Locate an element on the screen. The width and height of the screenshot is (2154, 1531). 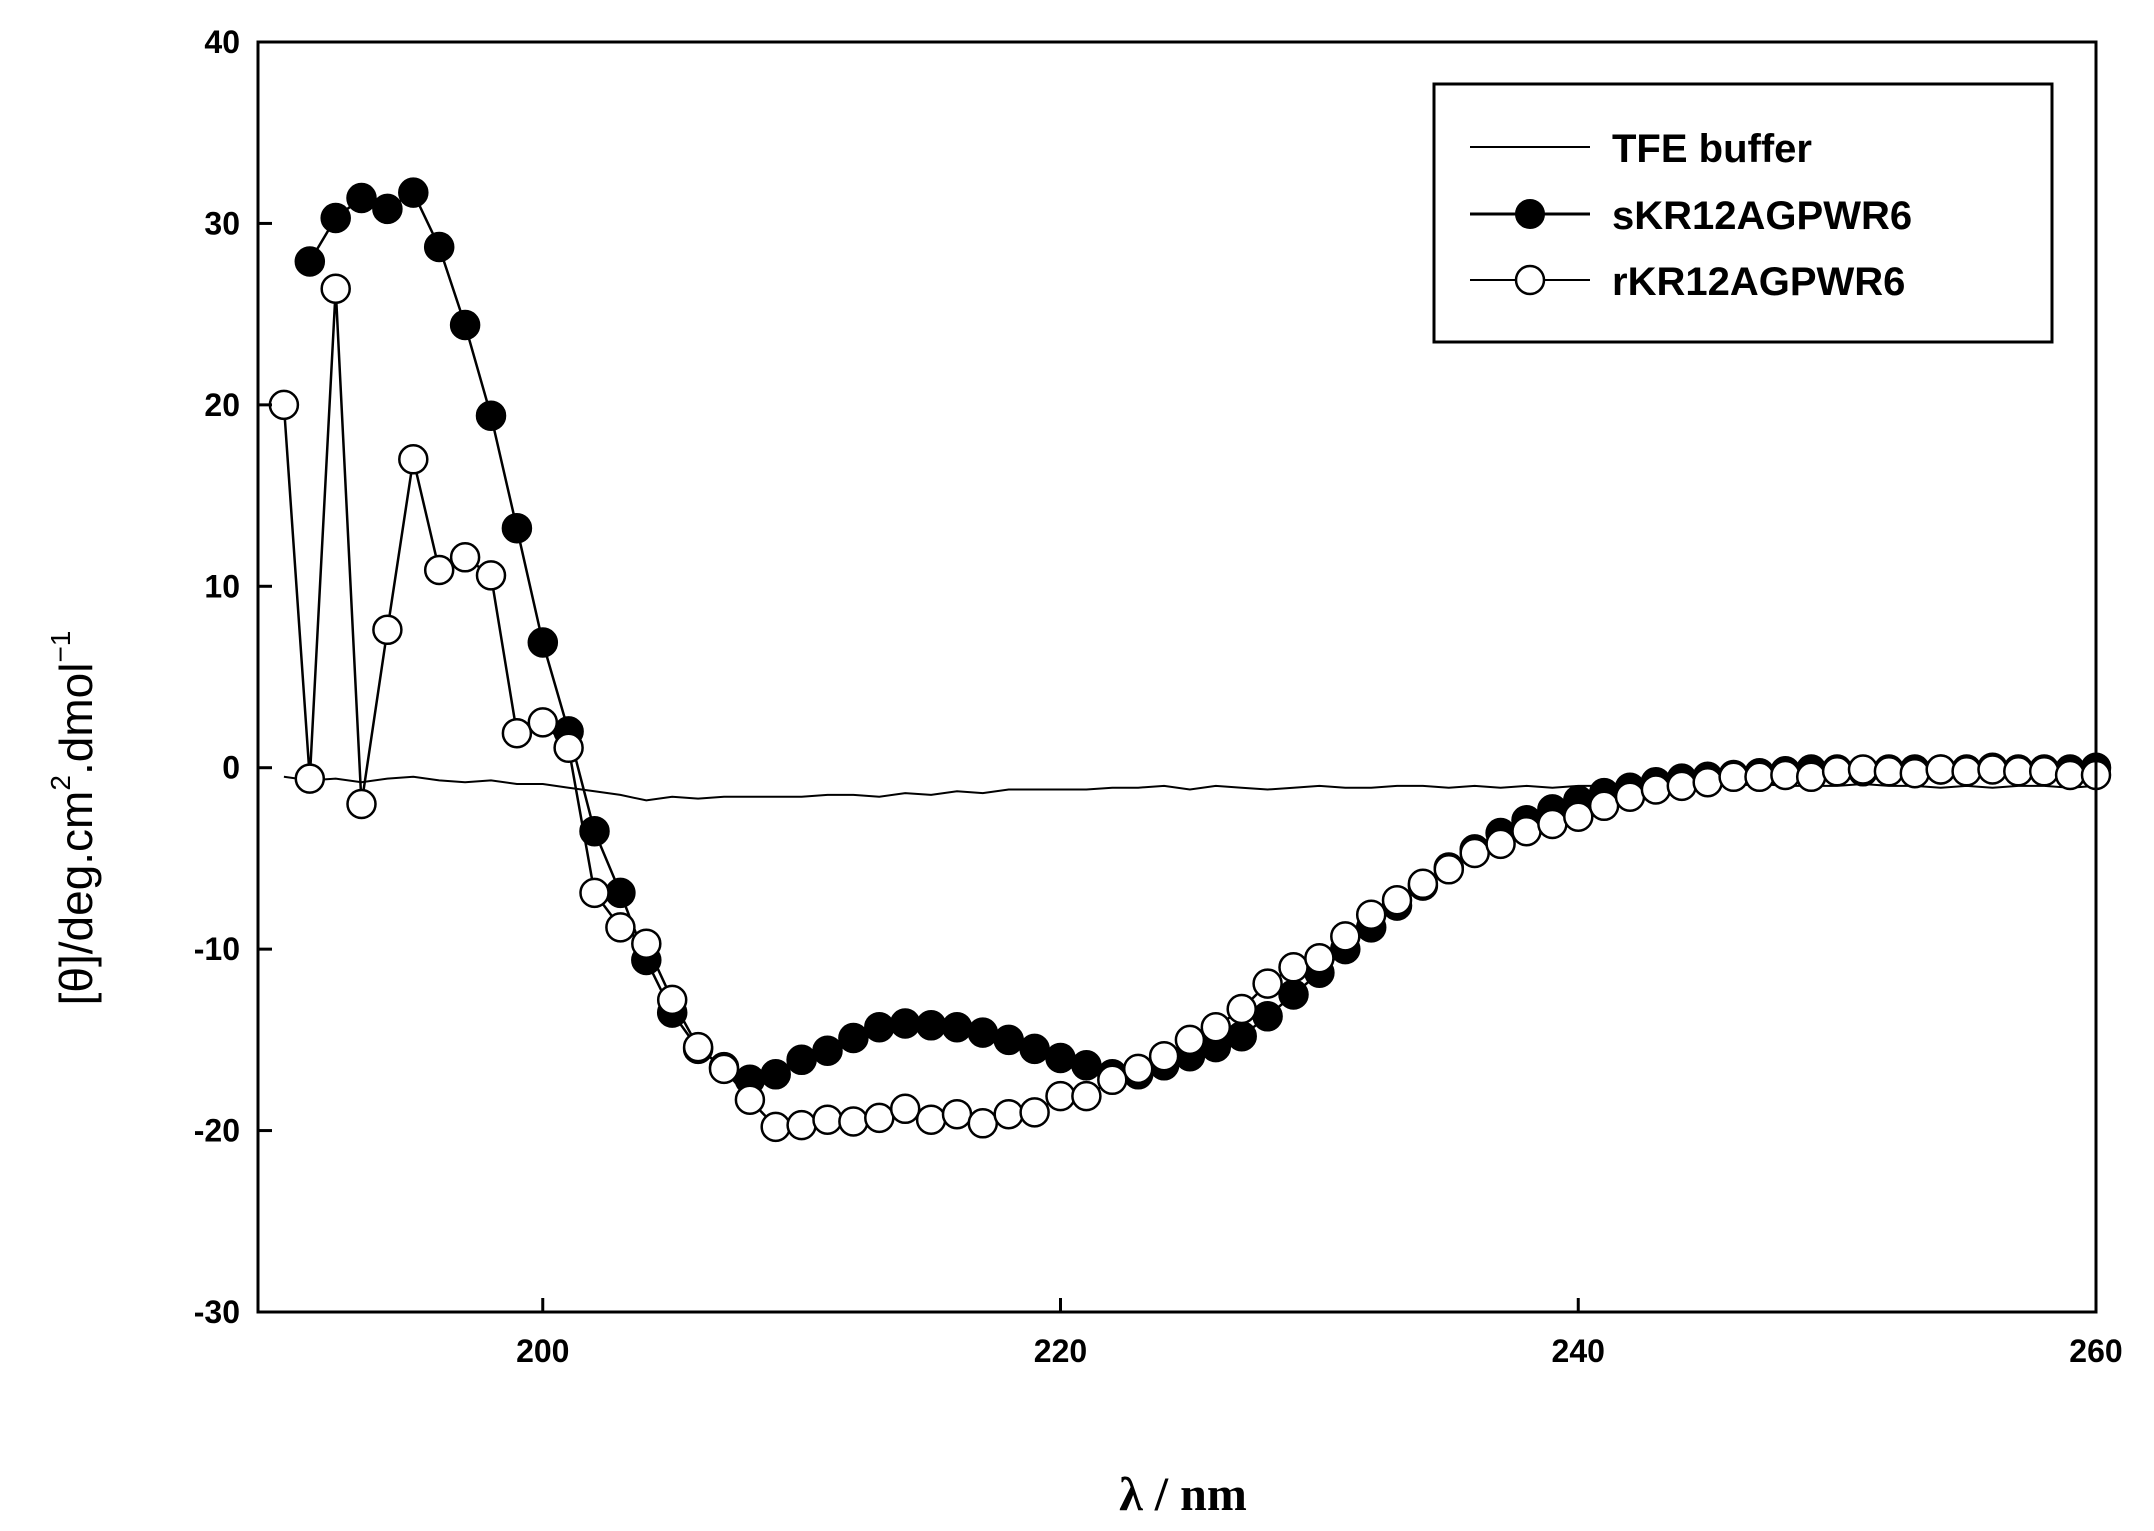
y-axis-title-superscript-2: 2 is located at coordinates (60, 783).